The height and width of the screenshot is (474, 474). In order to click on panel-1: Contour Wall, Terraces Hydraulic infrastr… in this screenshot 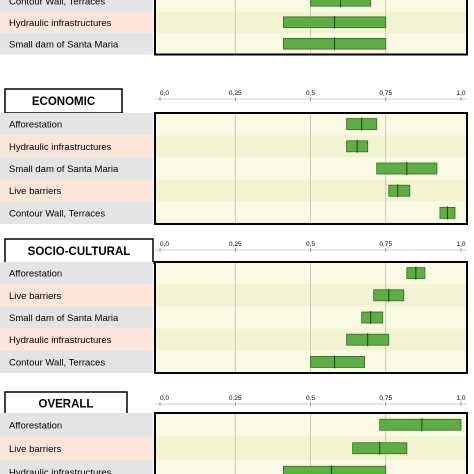, I will do `click(234, 28)`.